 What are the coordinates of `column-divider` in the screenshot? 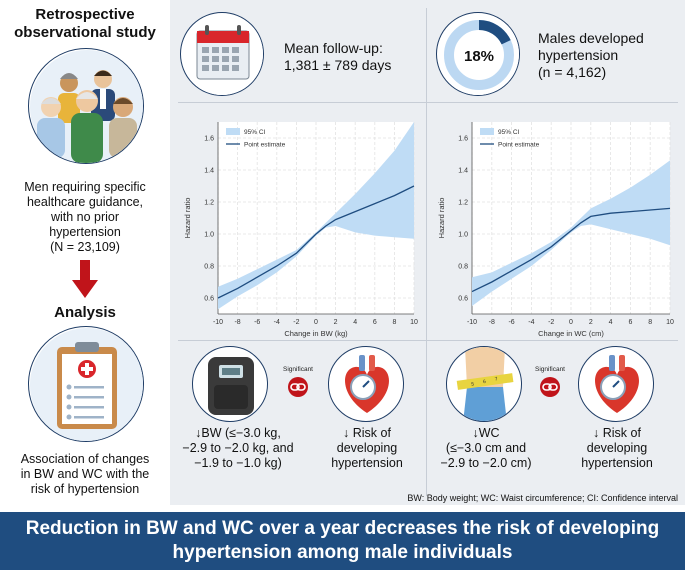 It's located at (426, 252).